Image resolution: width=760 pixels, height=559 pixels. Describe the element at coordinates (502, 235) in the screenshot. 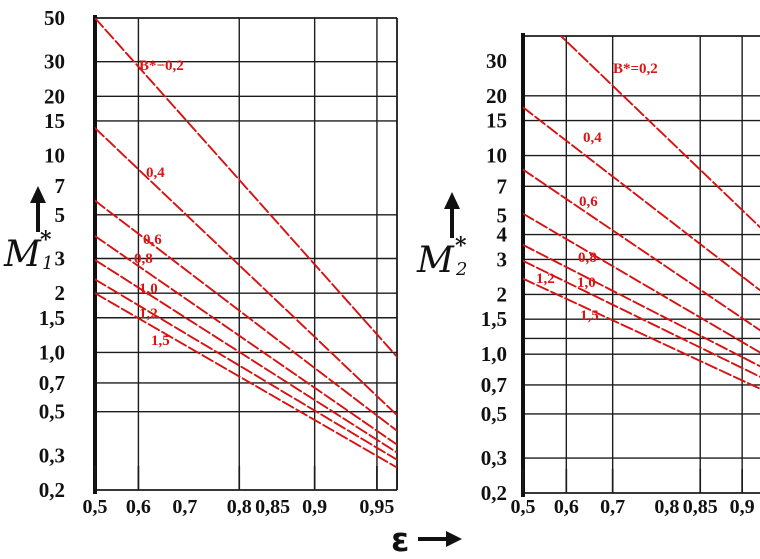

I see `y-tick-label: 4` at that location.